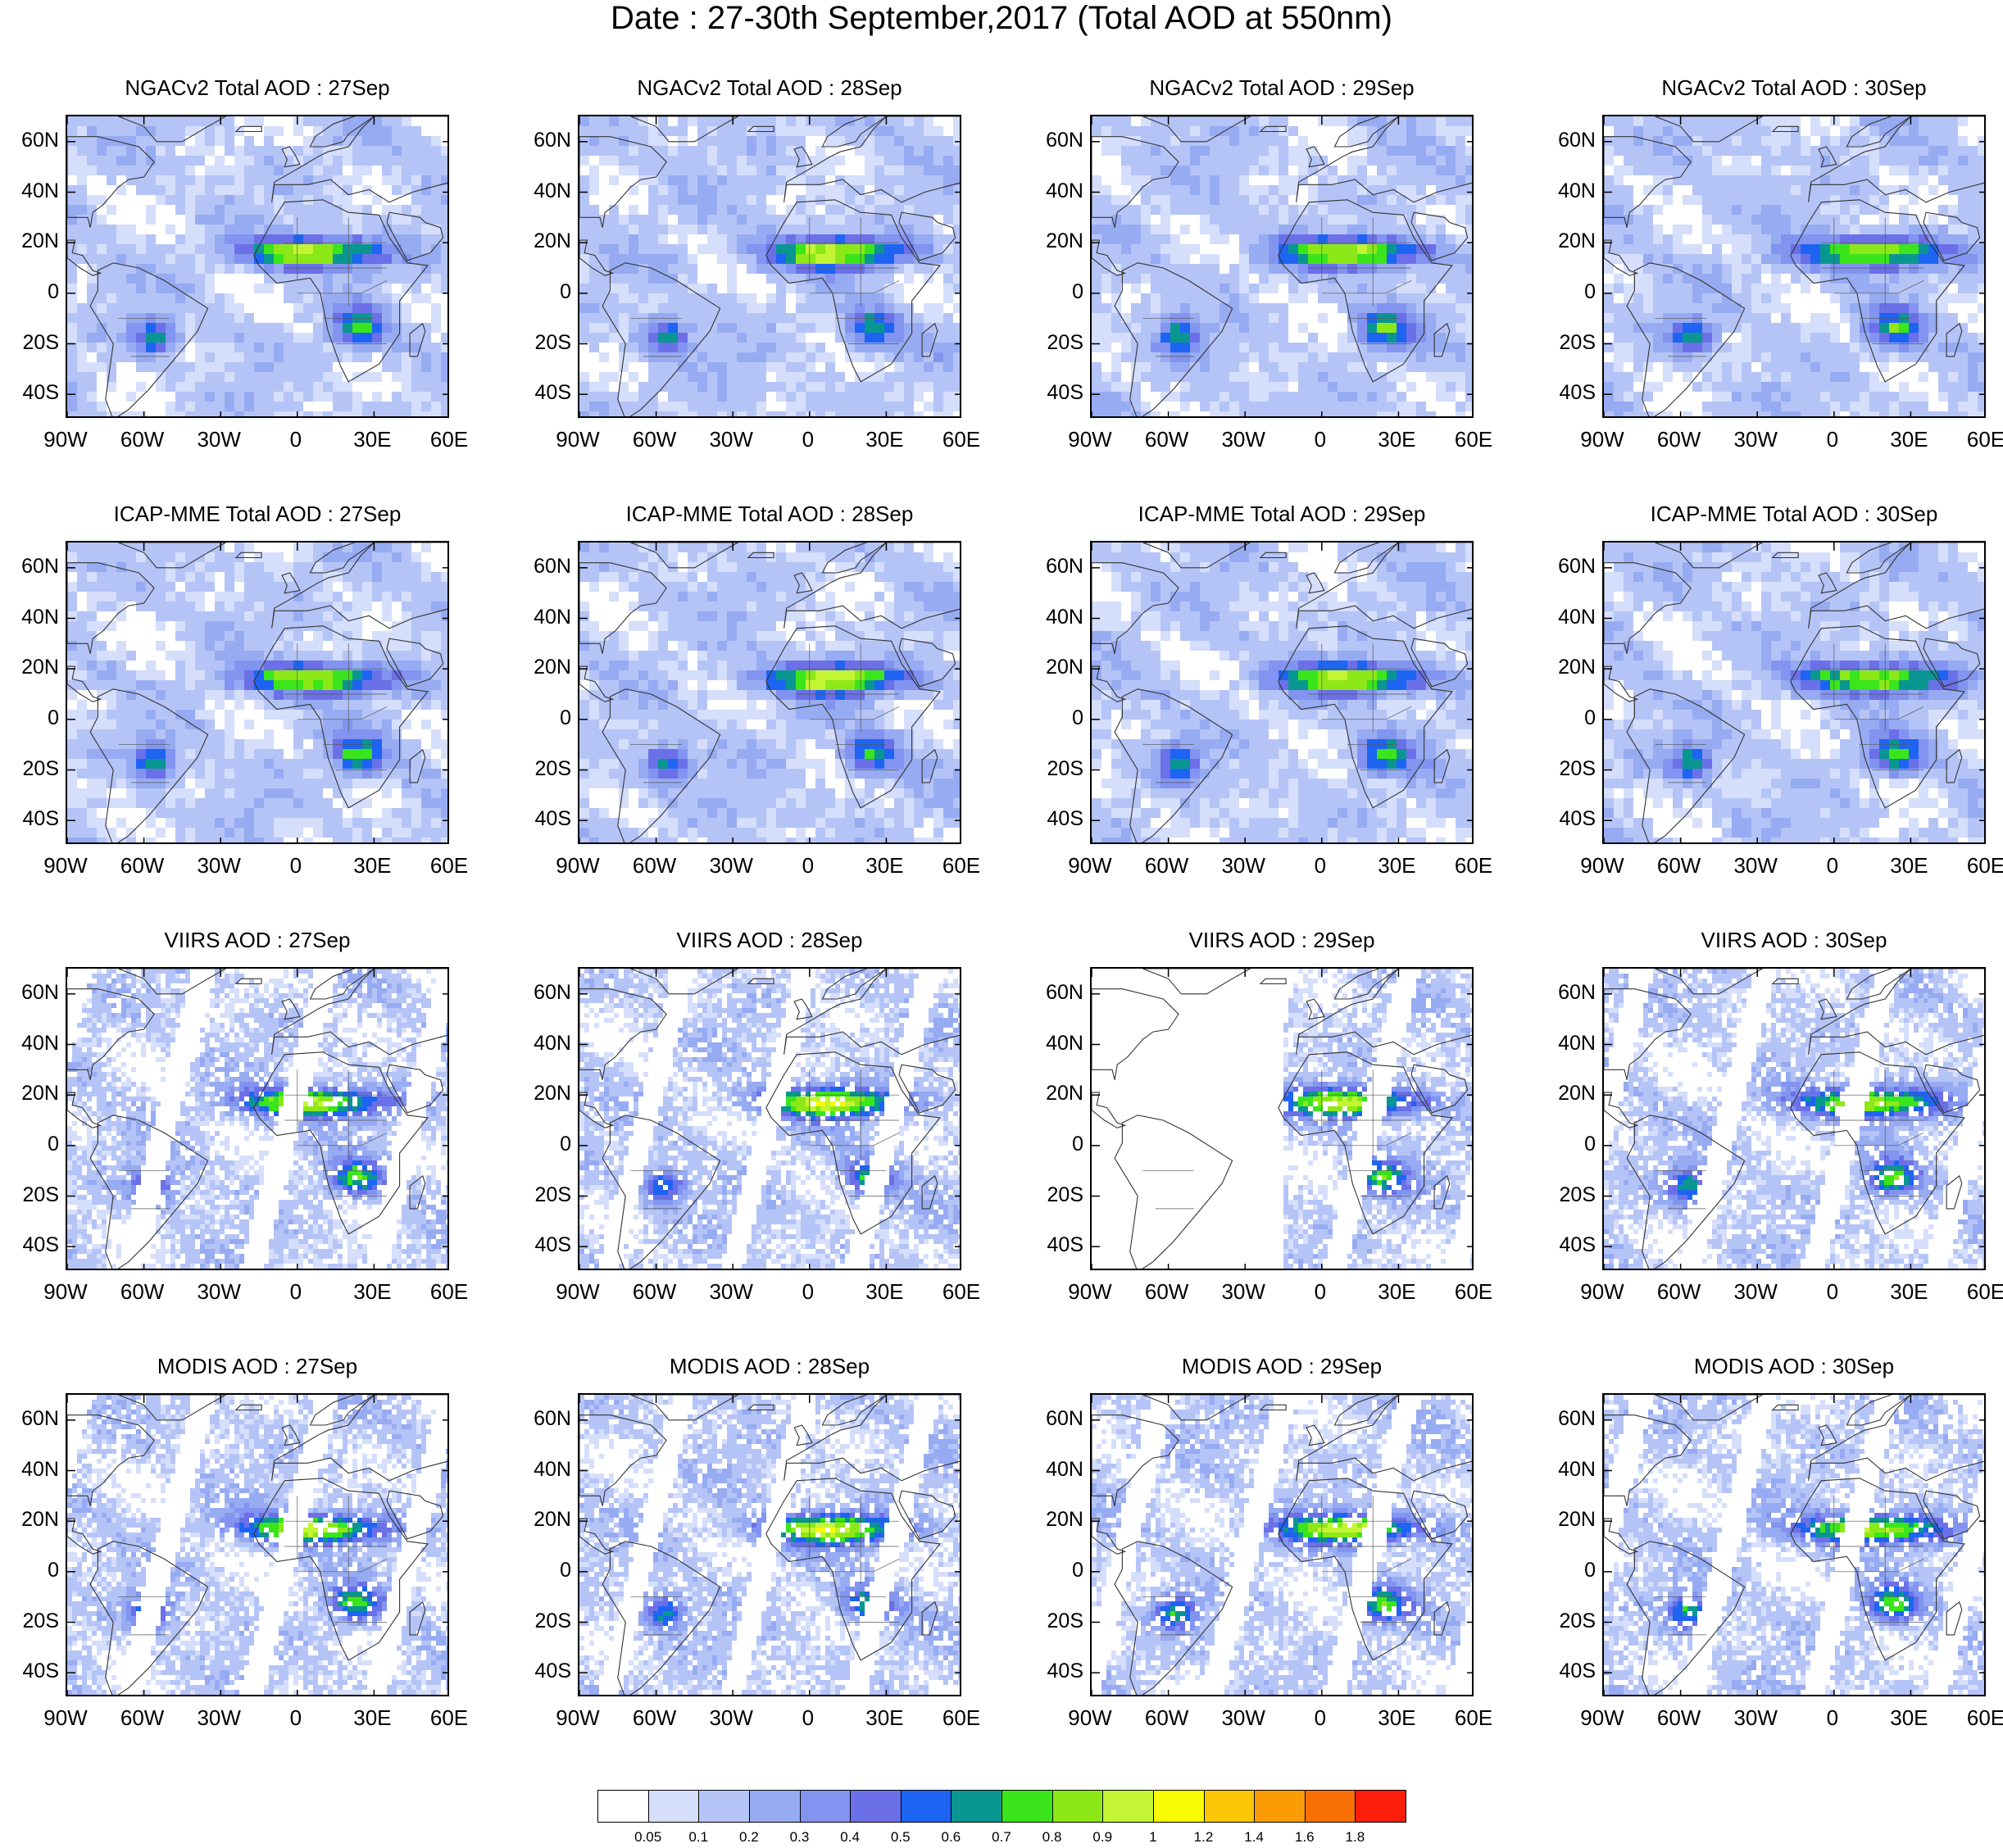 The width and height of the screenshot is (2003, 1848). Describe the element at coordinates (769, 1366) in the screenshot. I see `panel-title-modis-28: MODIS AOD : 28Sep` at that location.